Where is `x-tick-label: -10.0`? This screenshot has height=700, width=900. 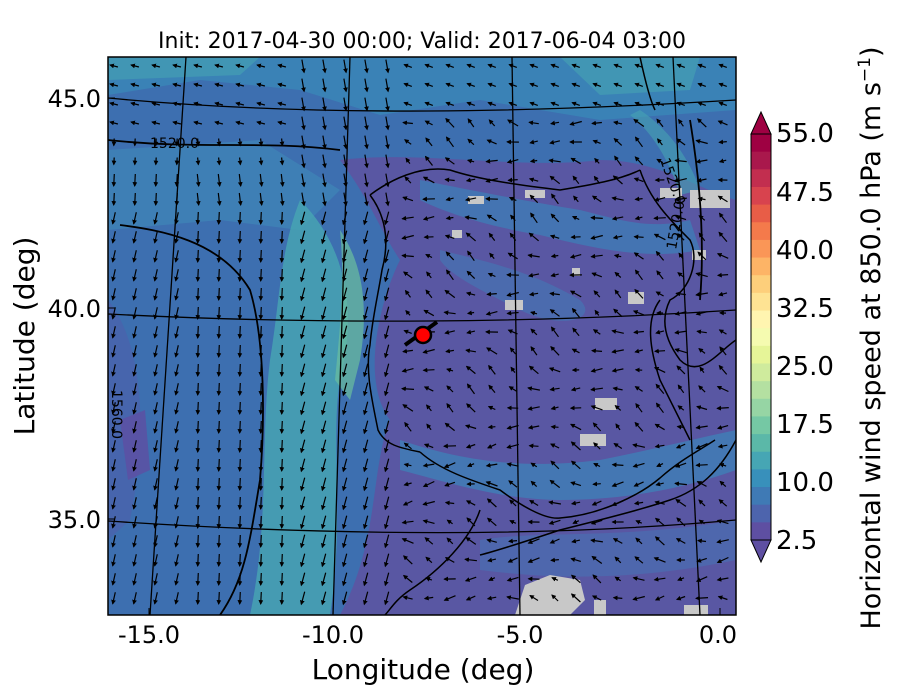
x-tick-label: -10.0 is located at coordinates (333, 635).